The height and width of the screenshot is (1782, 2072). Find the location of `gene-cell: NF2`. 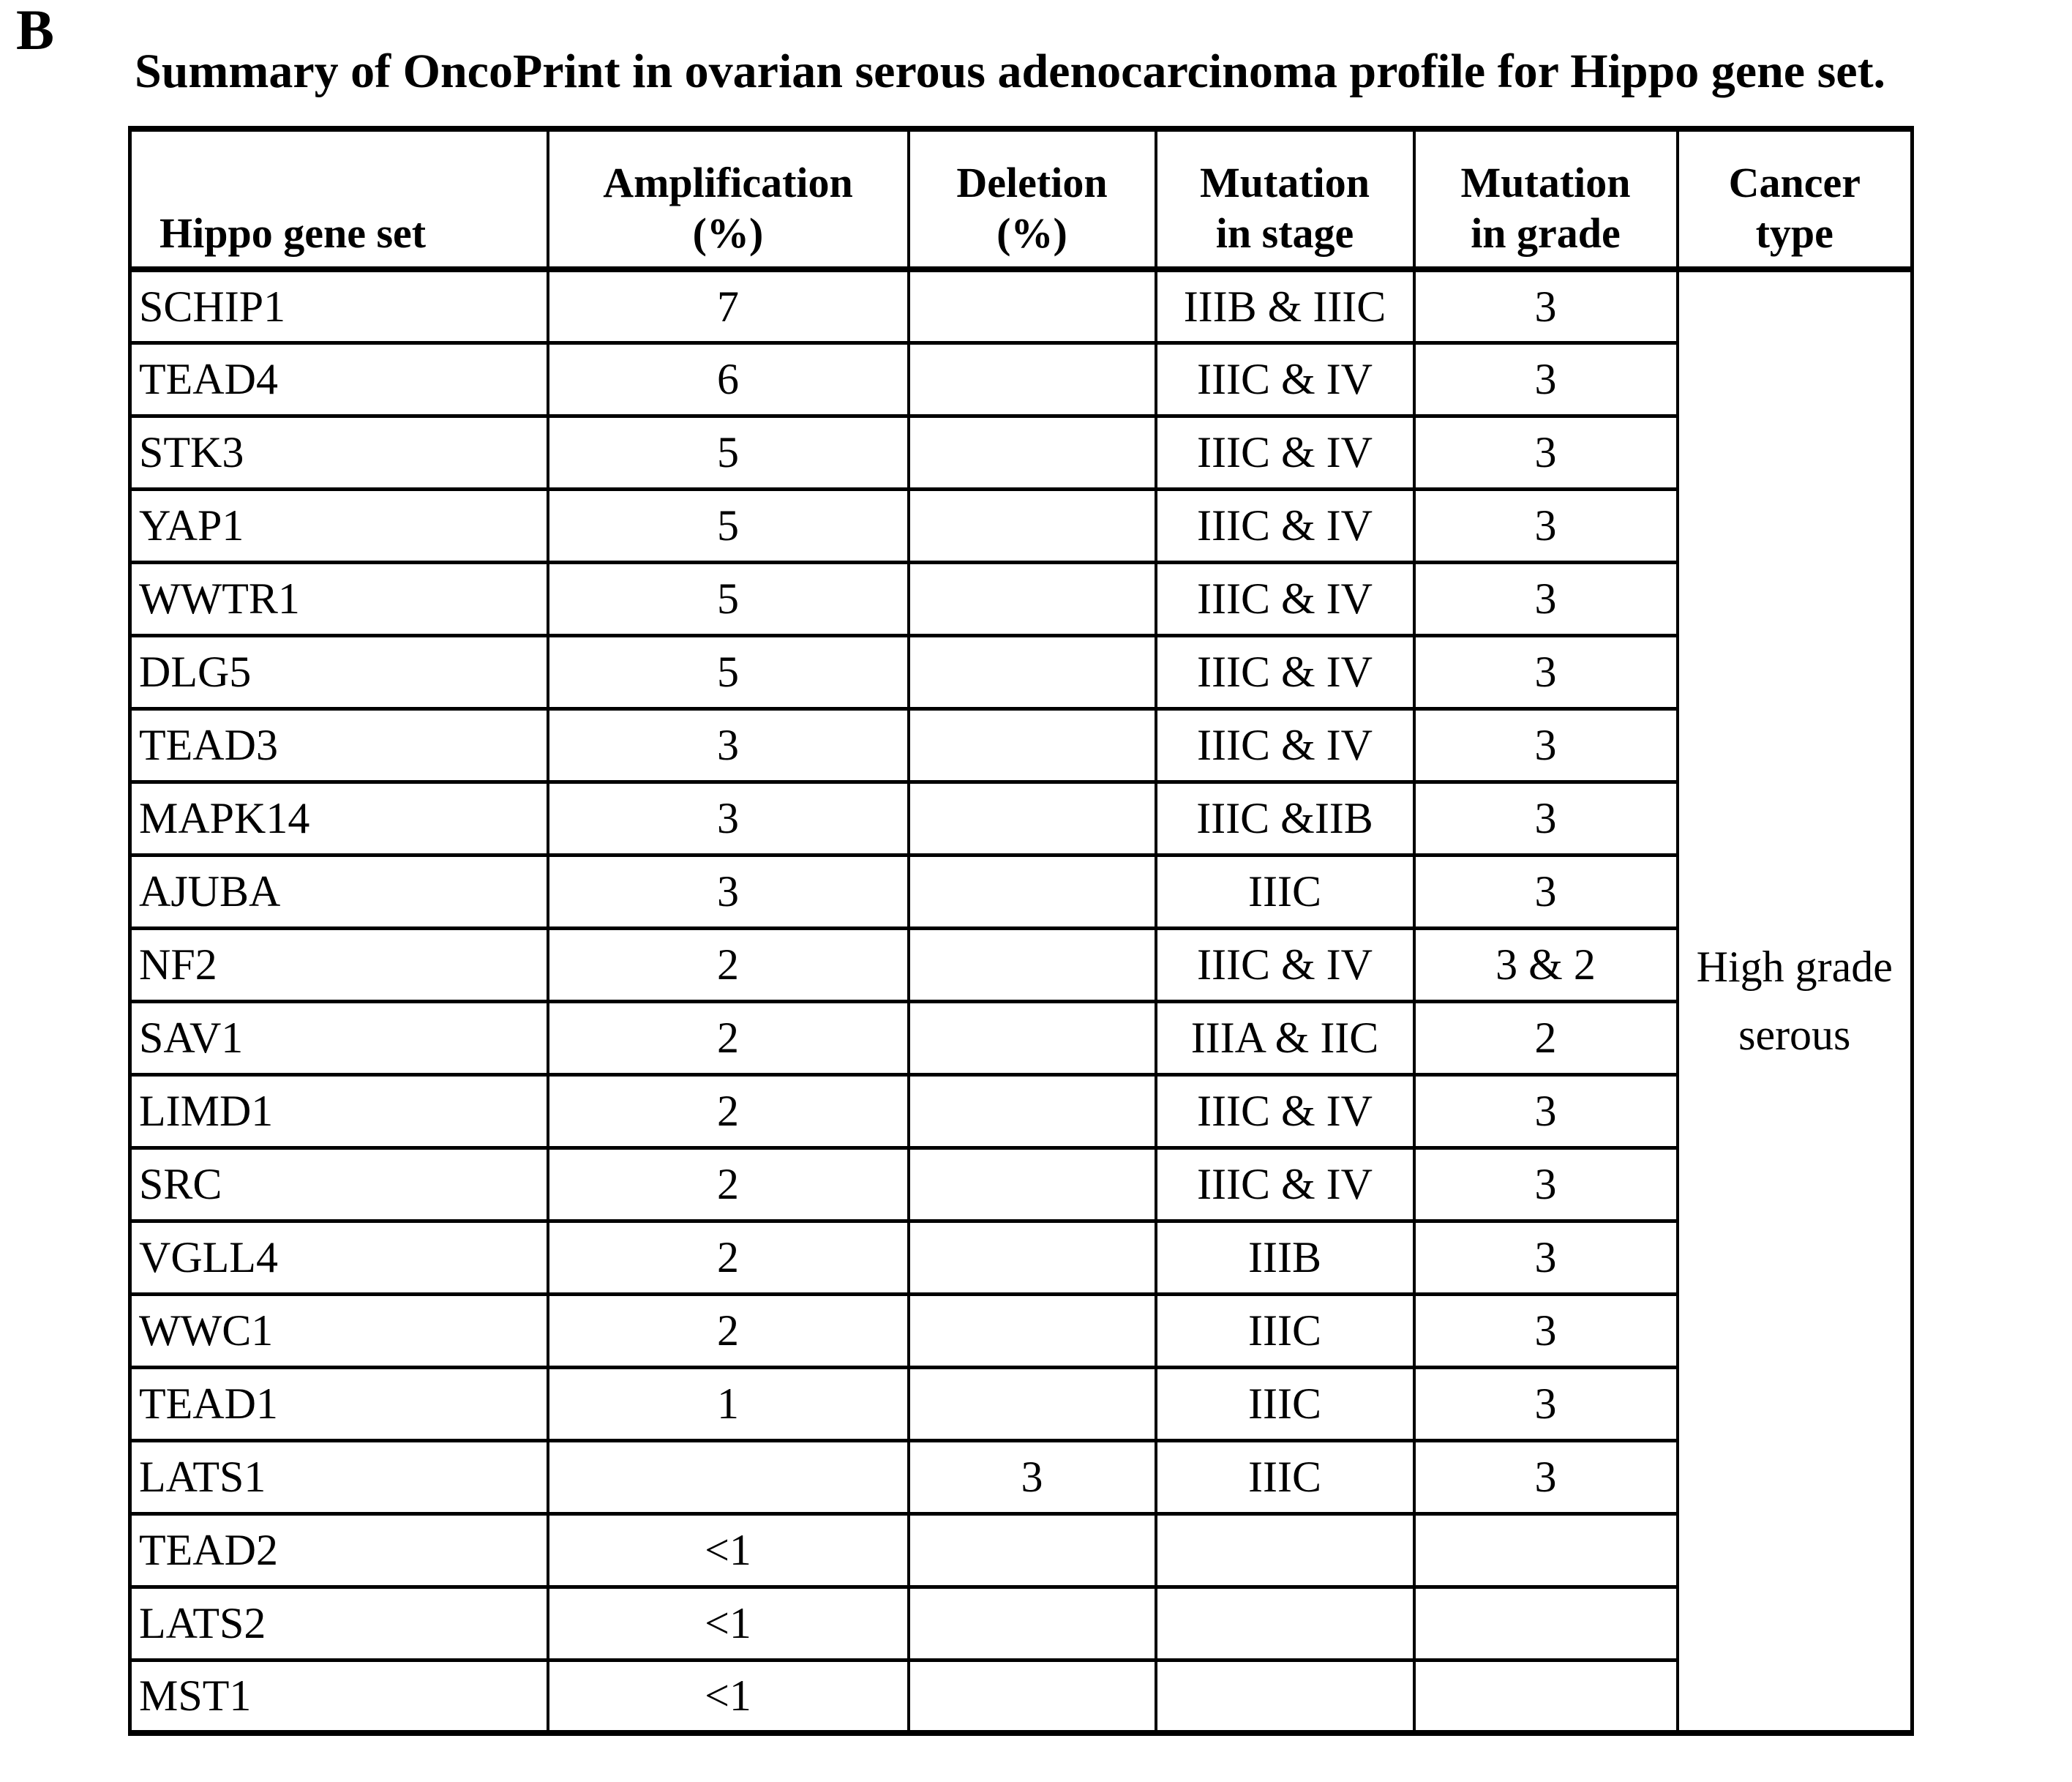

gene-cell: NF2 is located at coordinates (338, 965).